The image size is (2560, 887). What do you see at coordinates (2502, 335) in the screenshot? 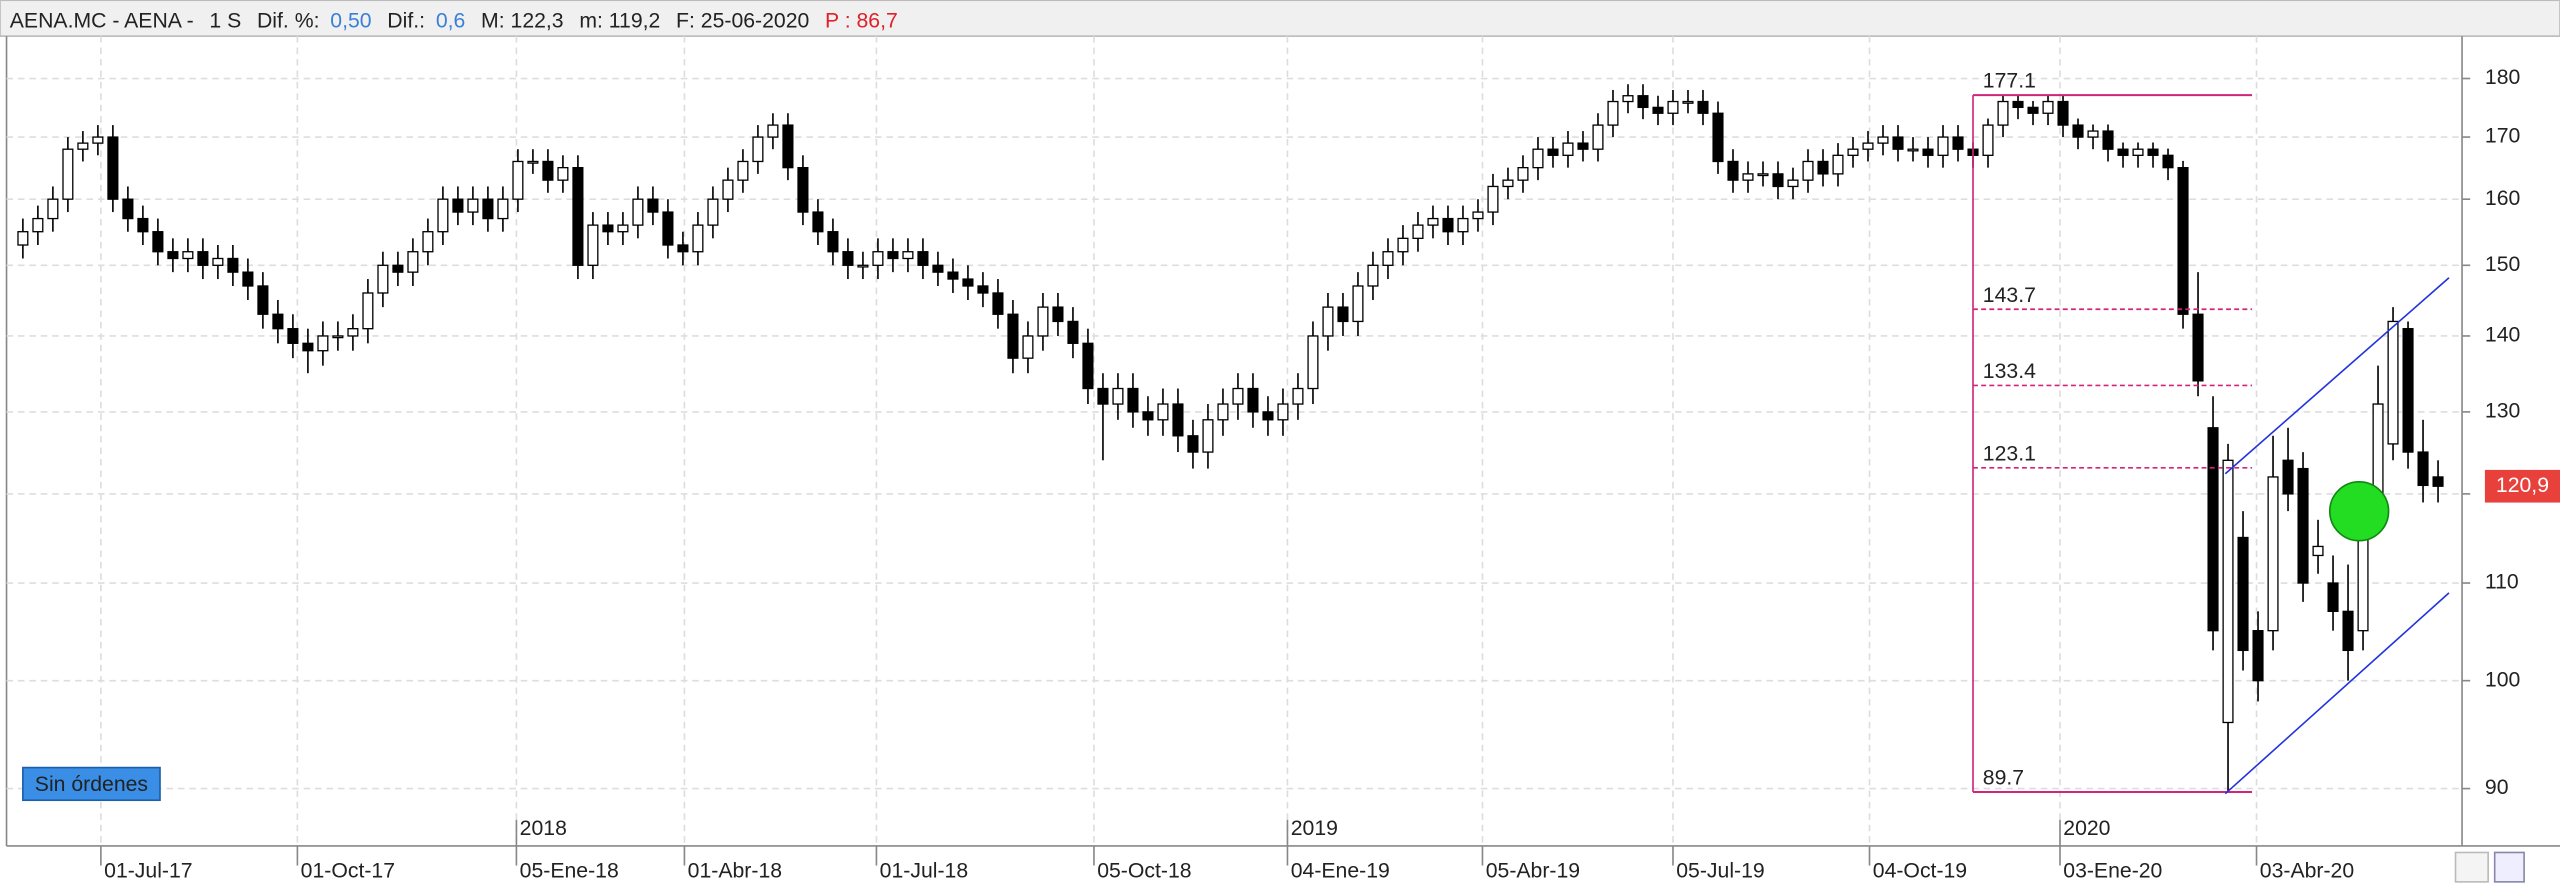
I see `y-tick-label: 140` at bounding box center [2502, 335].